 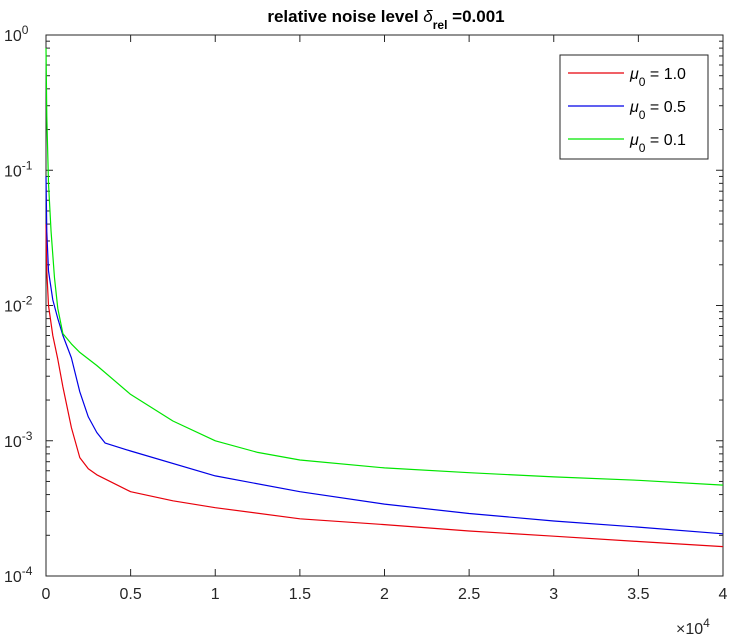 What do you see at coordinates (723, 594) in the screenshot?
I see `x-tick-label: 4` at bounding box center [723, 594].